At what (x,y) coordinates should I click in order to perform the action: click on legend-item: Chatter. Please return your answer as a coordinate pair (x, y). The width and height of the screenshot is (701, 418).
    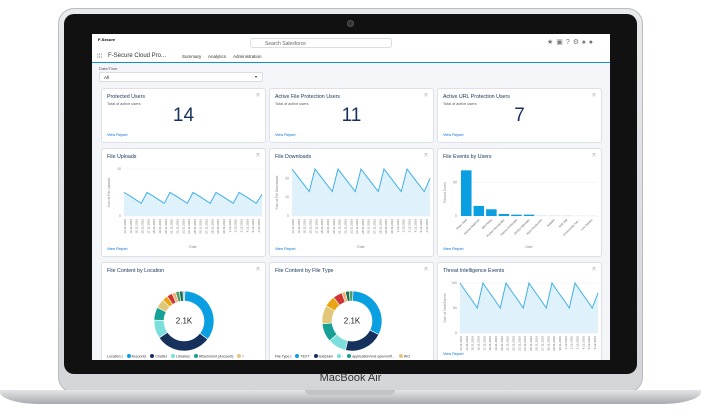
    Looking at the image, I should click on (161, 356).